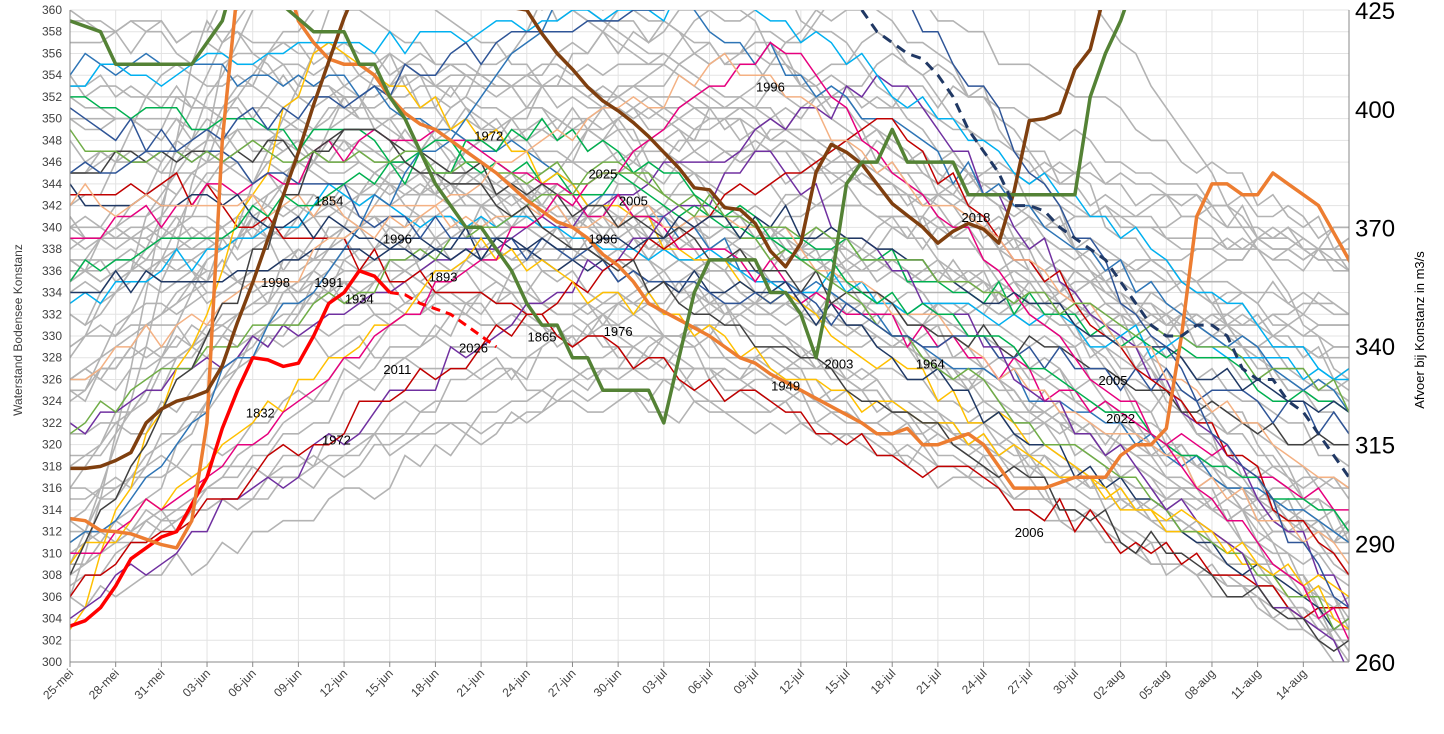  What do you see at coordinates (1375, 12) in the screenshot?
I see `y2-tick-label: 425` at bounding box center [1375, 12].